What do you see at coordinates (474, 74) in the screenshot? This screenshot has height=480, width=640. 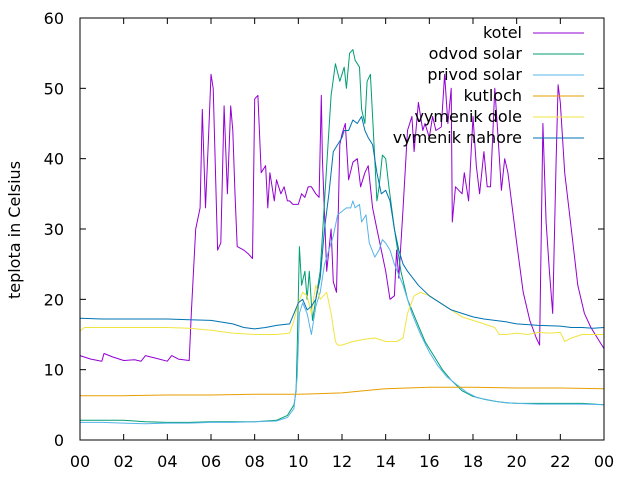 I see `legend-label: privod solar` at bounding box center [474, 74].